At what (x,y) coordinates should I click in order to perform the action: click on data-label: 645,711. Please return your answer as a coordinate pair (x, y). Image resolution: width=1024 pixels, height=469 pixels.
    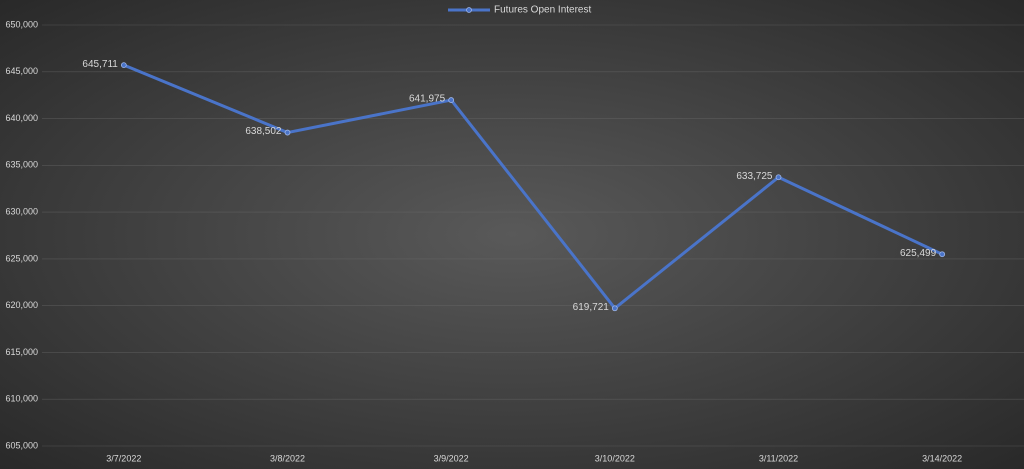
    Looking at the image, I should click on (100, 64).